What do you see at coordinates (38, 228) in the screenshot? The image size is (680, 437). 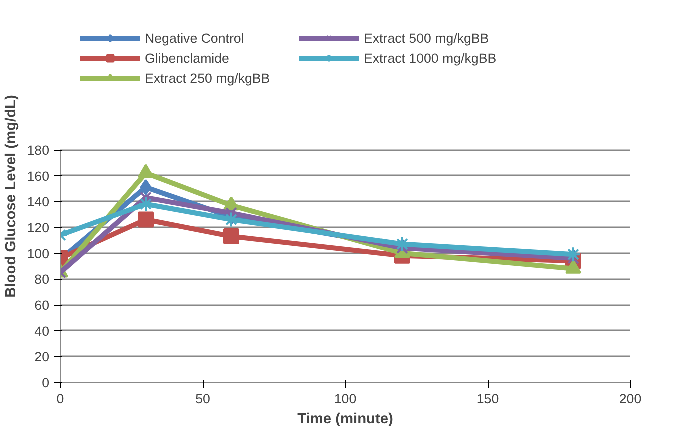 I see `y-tick-label: 120` at bounding box center [38, 228].